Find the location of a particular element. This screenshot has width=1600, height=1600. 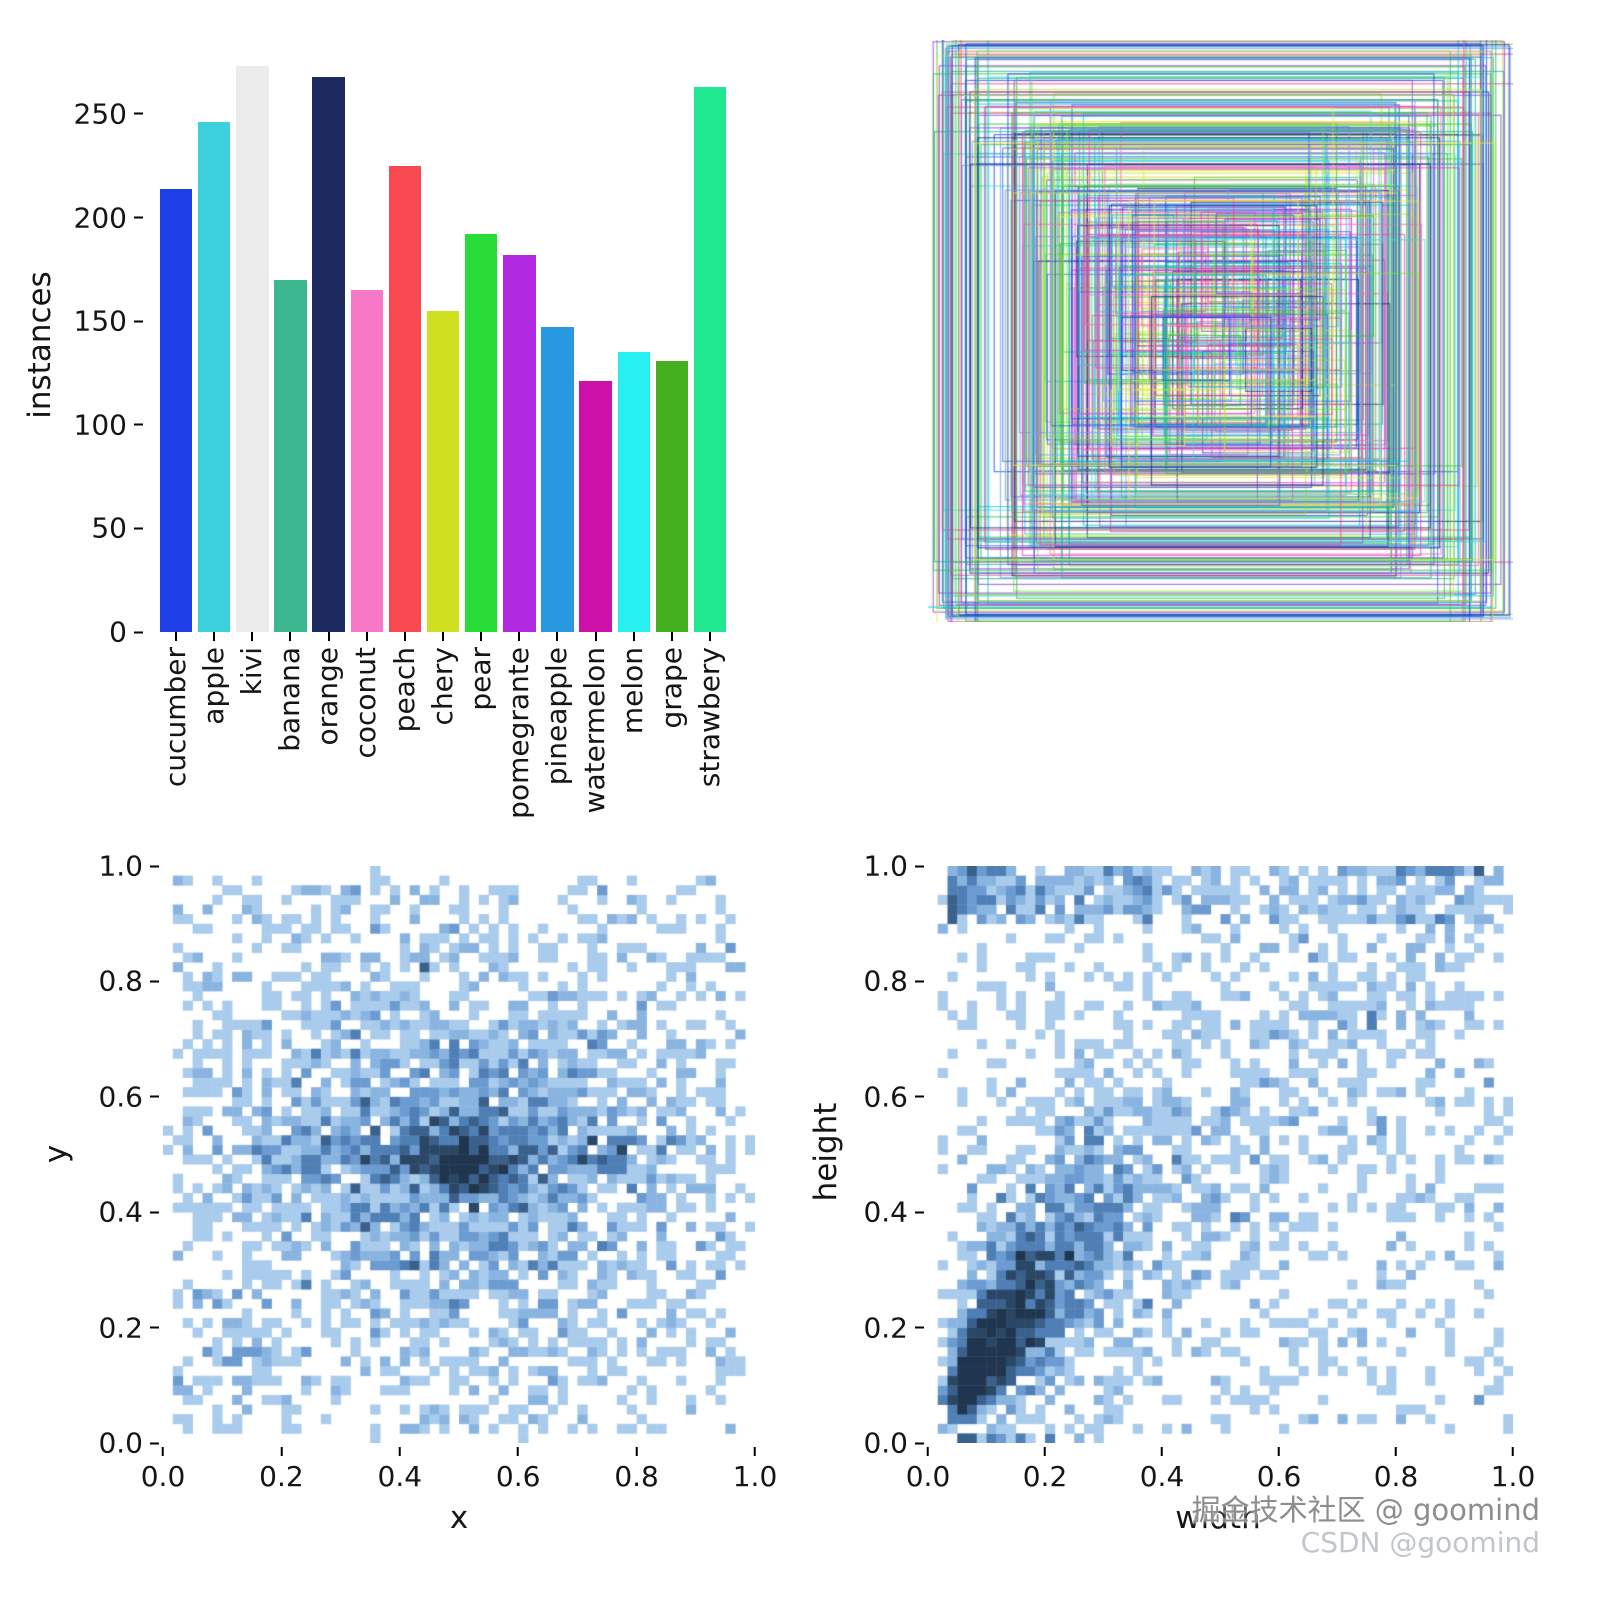

bar-strawbery is located at coordinates (710, 359).